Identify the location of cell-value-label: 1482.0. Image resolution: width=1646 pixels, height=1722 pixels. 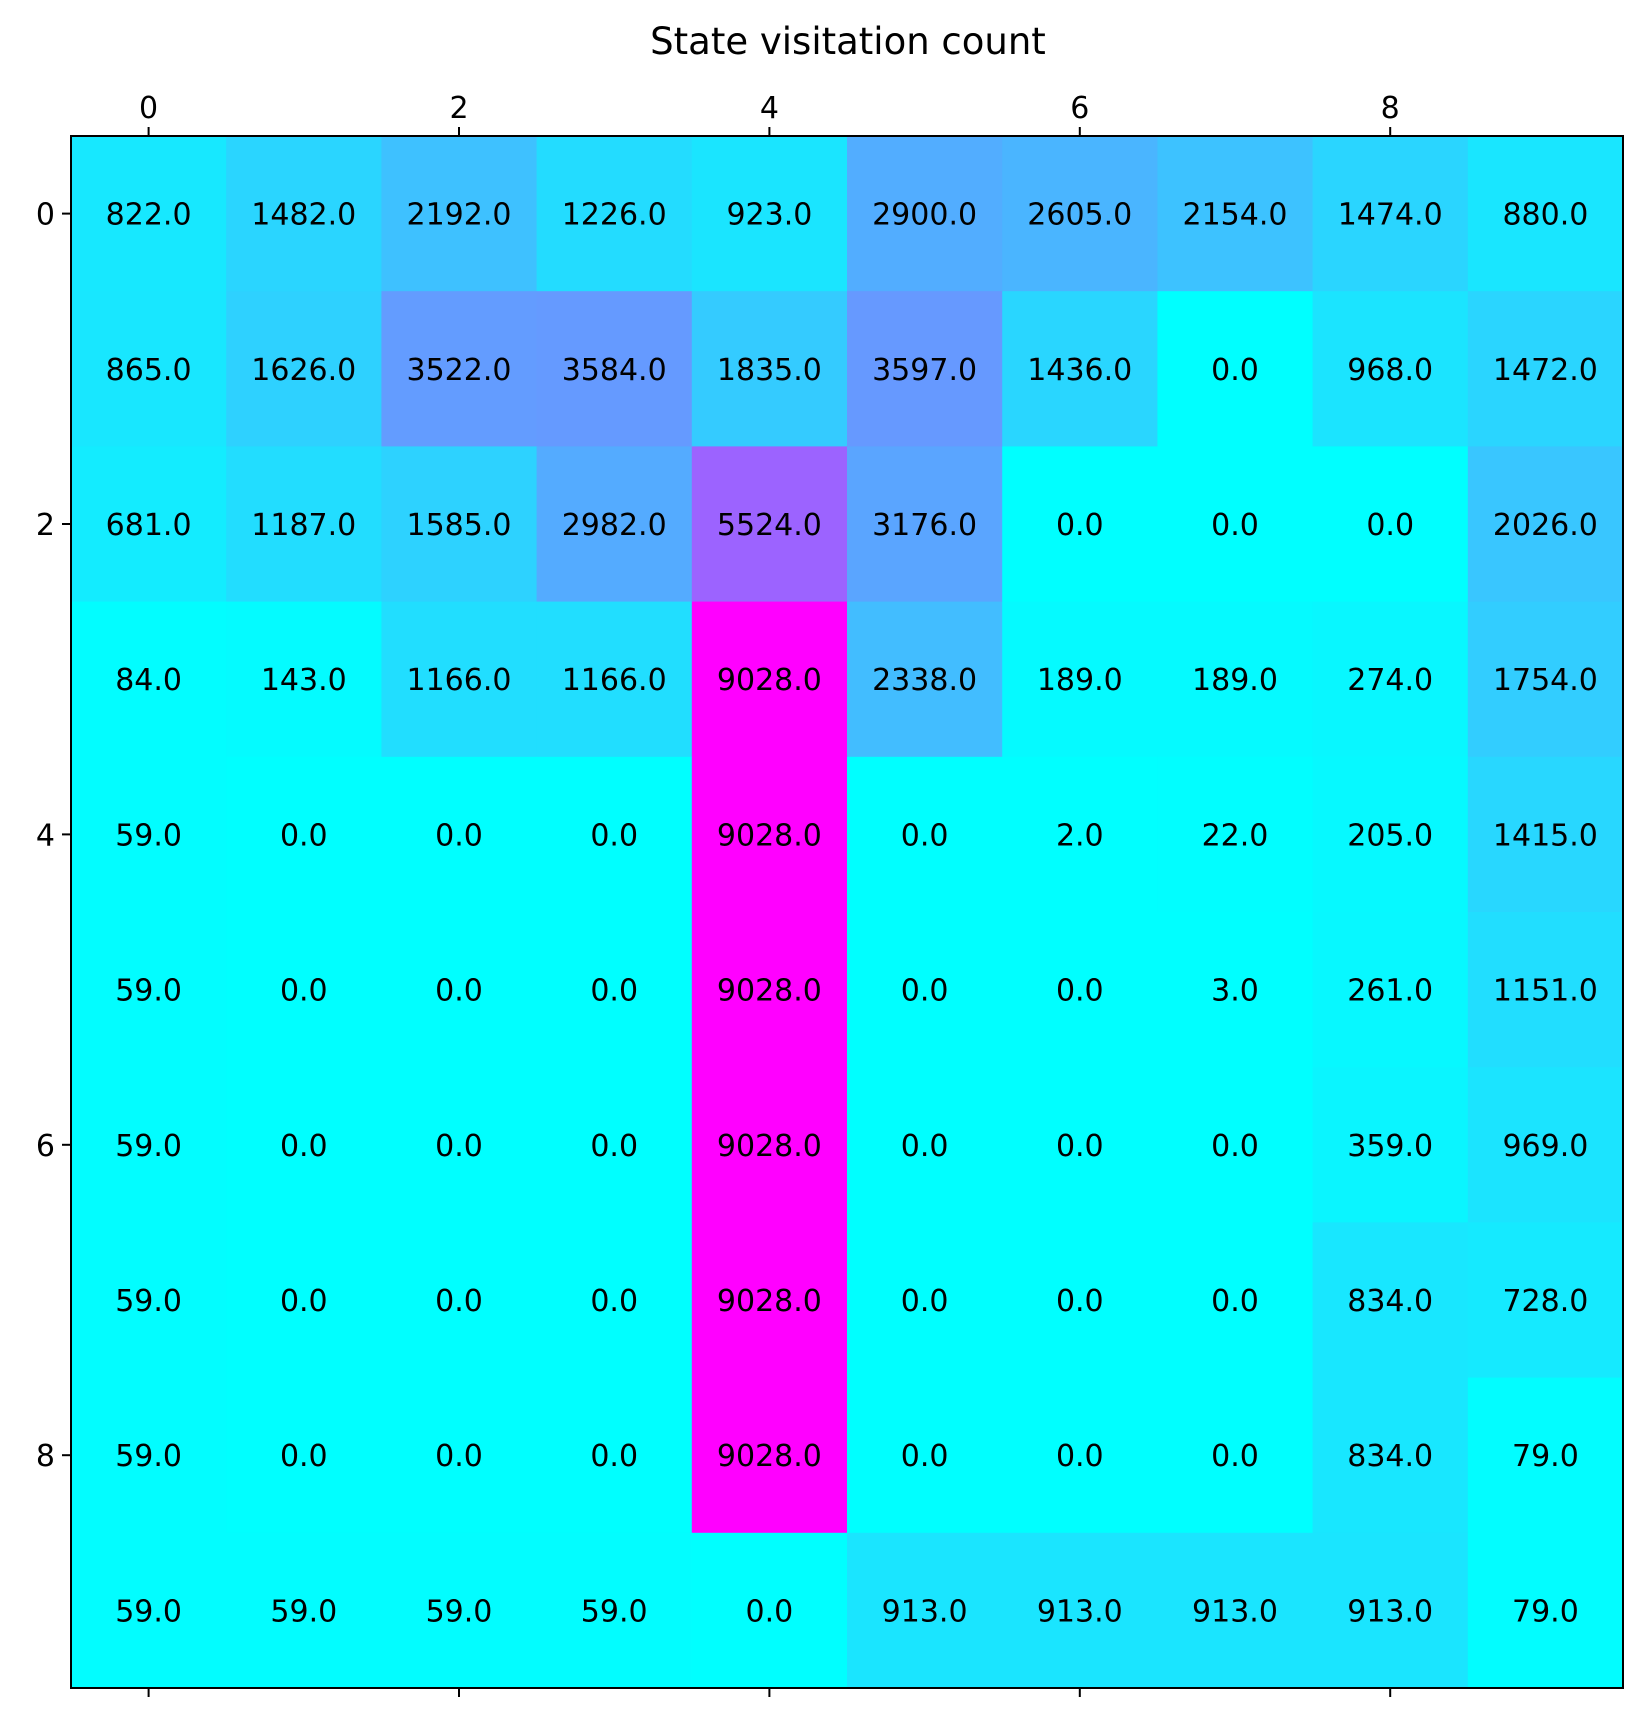
(303, 215).